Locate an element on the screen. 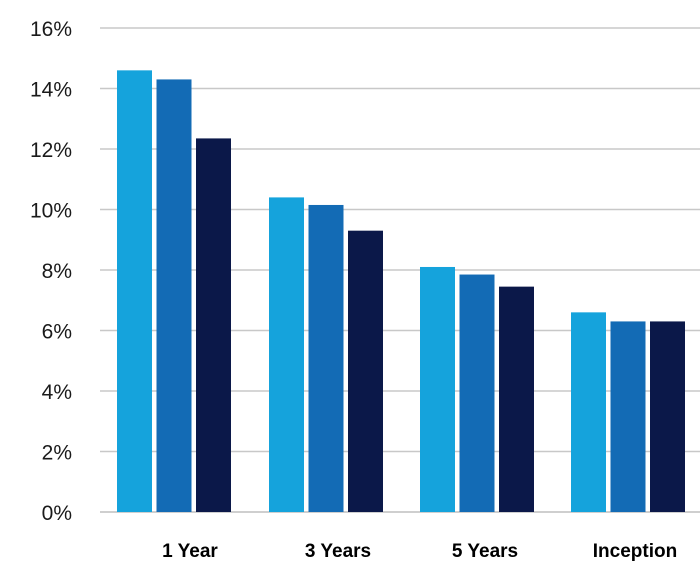 The width and height of the screenshot is (700, 563). x-category-label: Inception is located at coordinates (635, 551).